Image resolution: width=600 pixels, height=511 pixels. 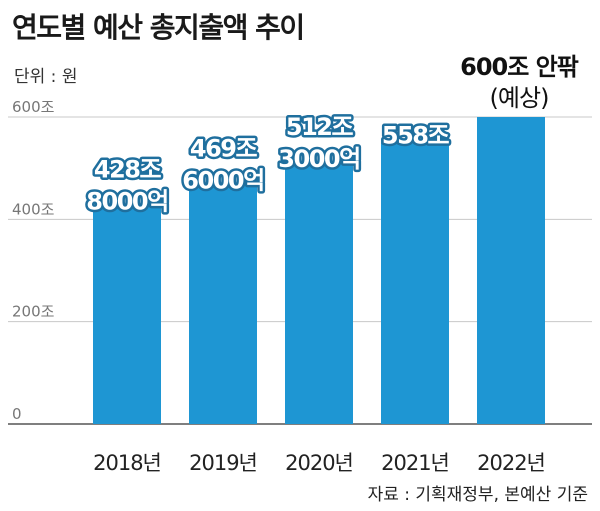 What do you see at coordinates (416, 135) in the screenshot?
I see `data-label: 558조` at bounding box center [416, 135].